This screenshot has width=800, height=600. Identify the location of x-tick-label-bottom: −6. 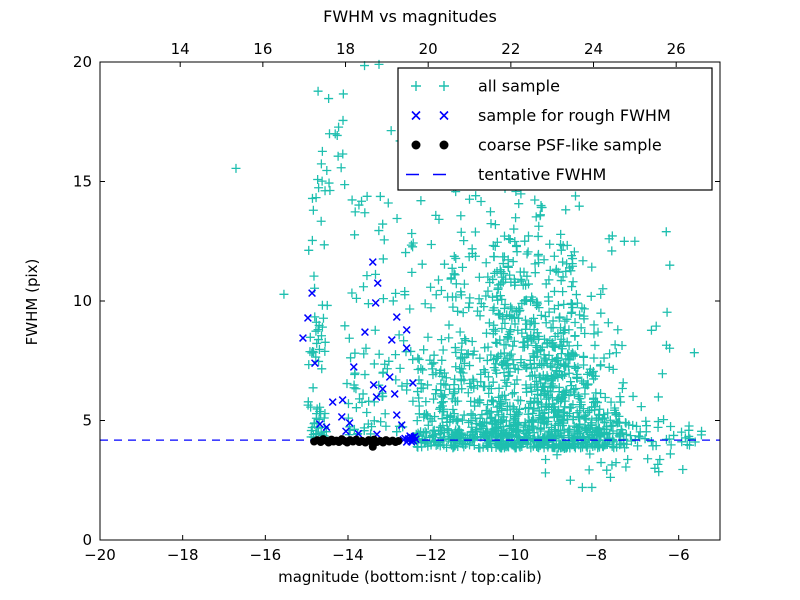
(679, 555).